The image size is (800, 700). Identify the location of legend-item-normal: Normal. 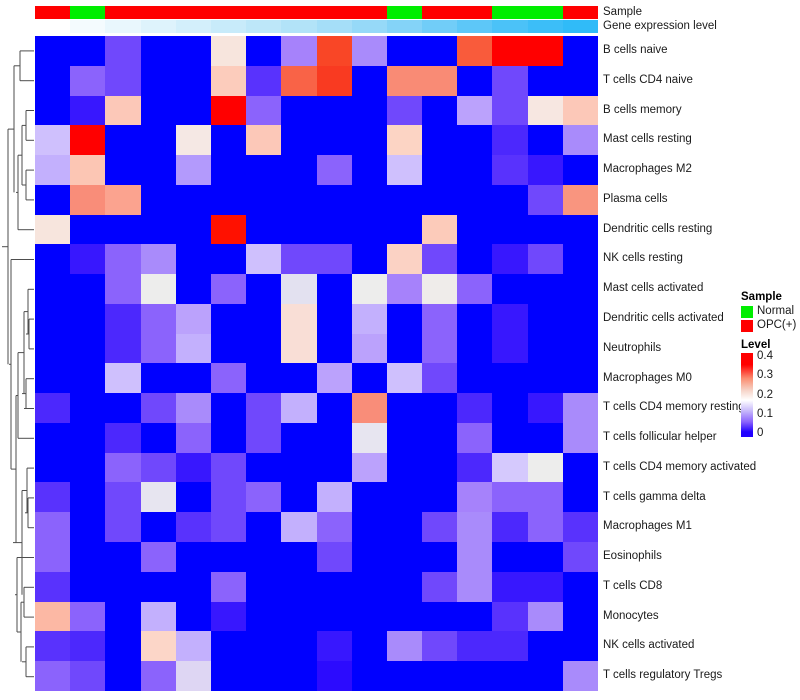
(770, 312).